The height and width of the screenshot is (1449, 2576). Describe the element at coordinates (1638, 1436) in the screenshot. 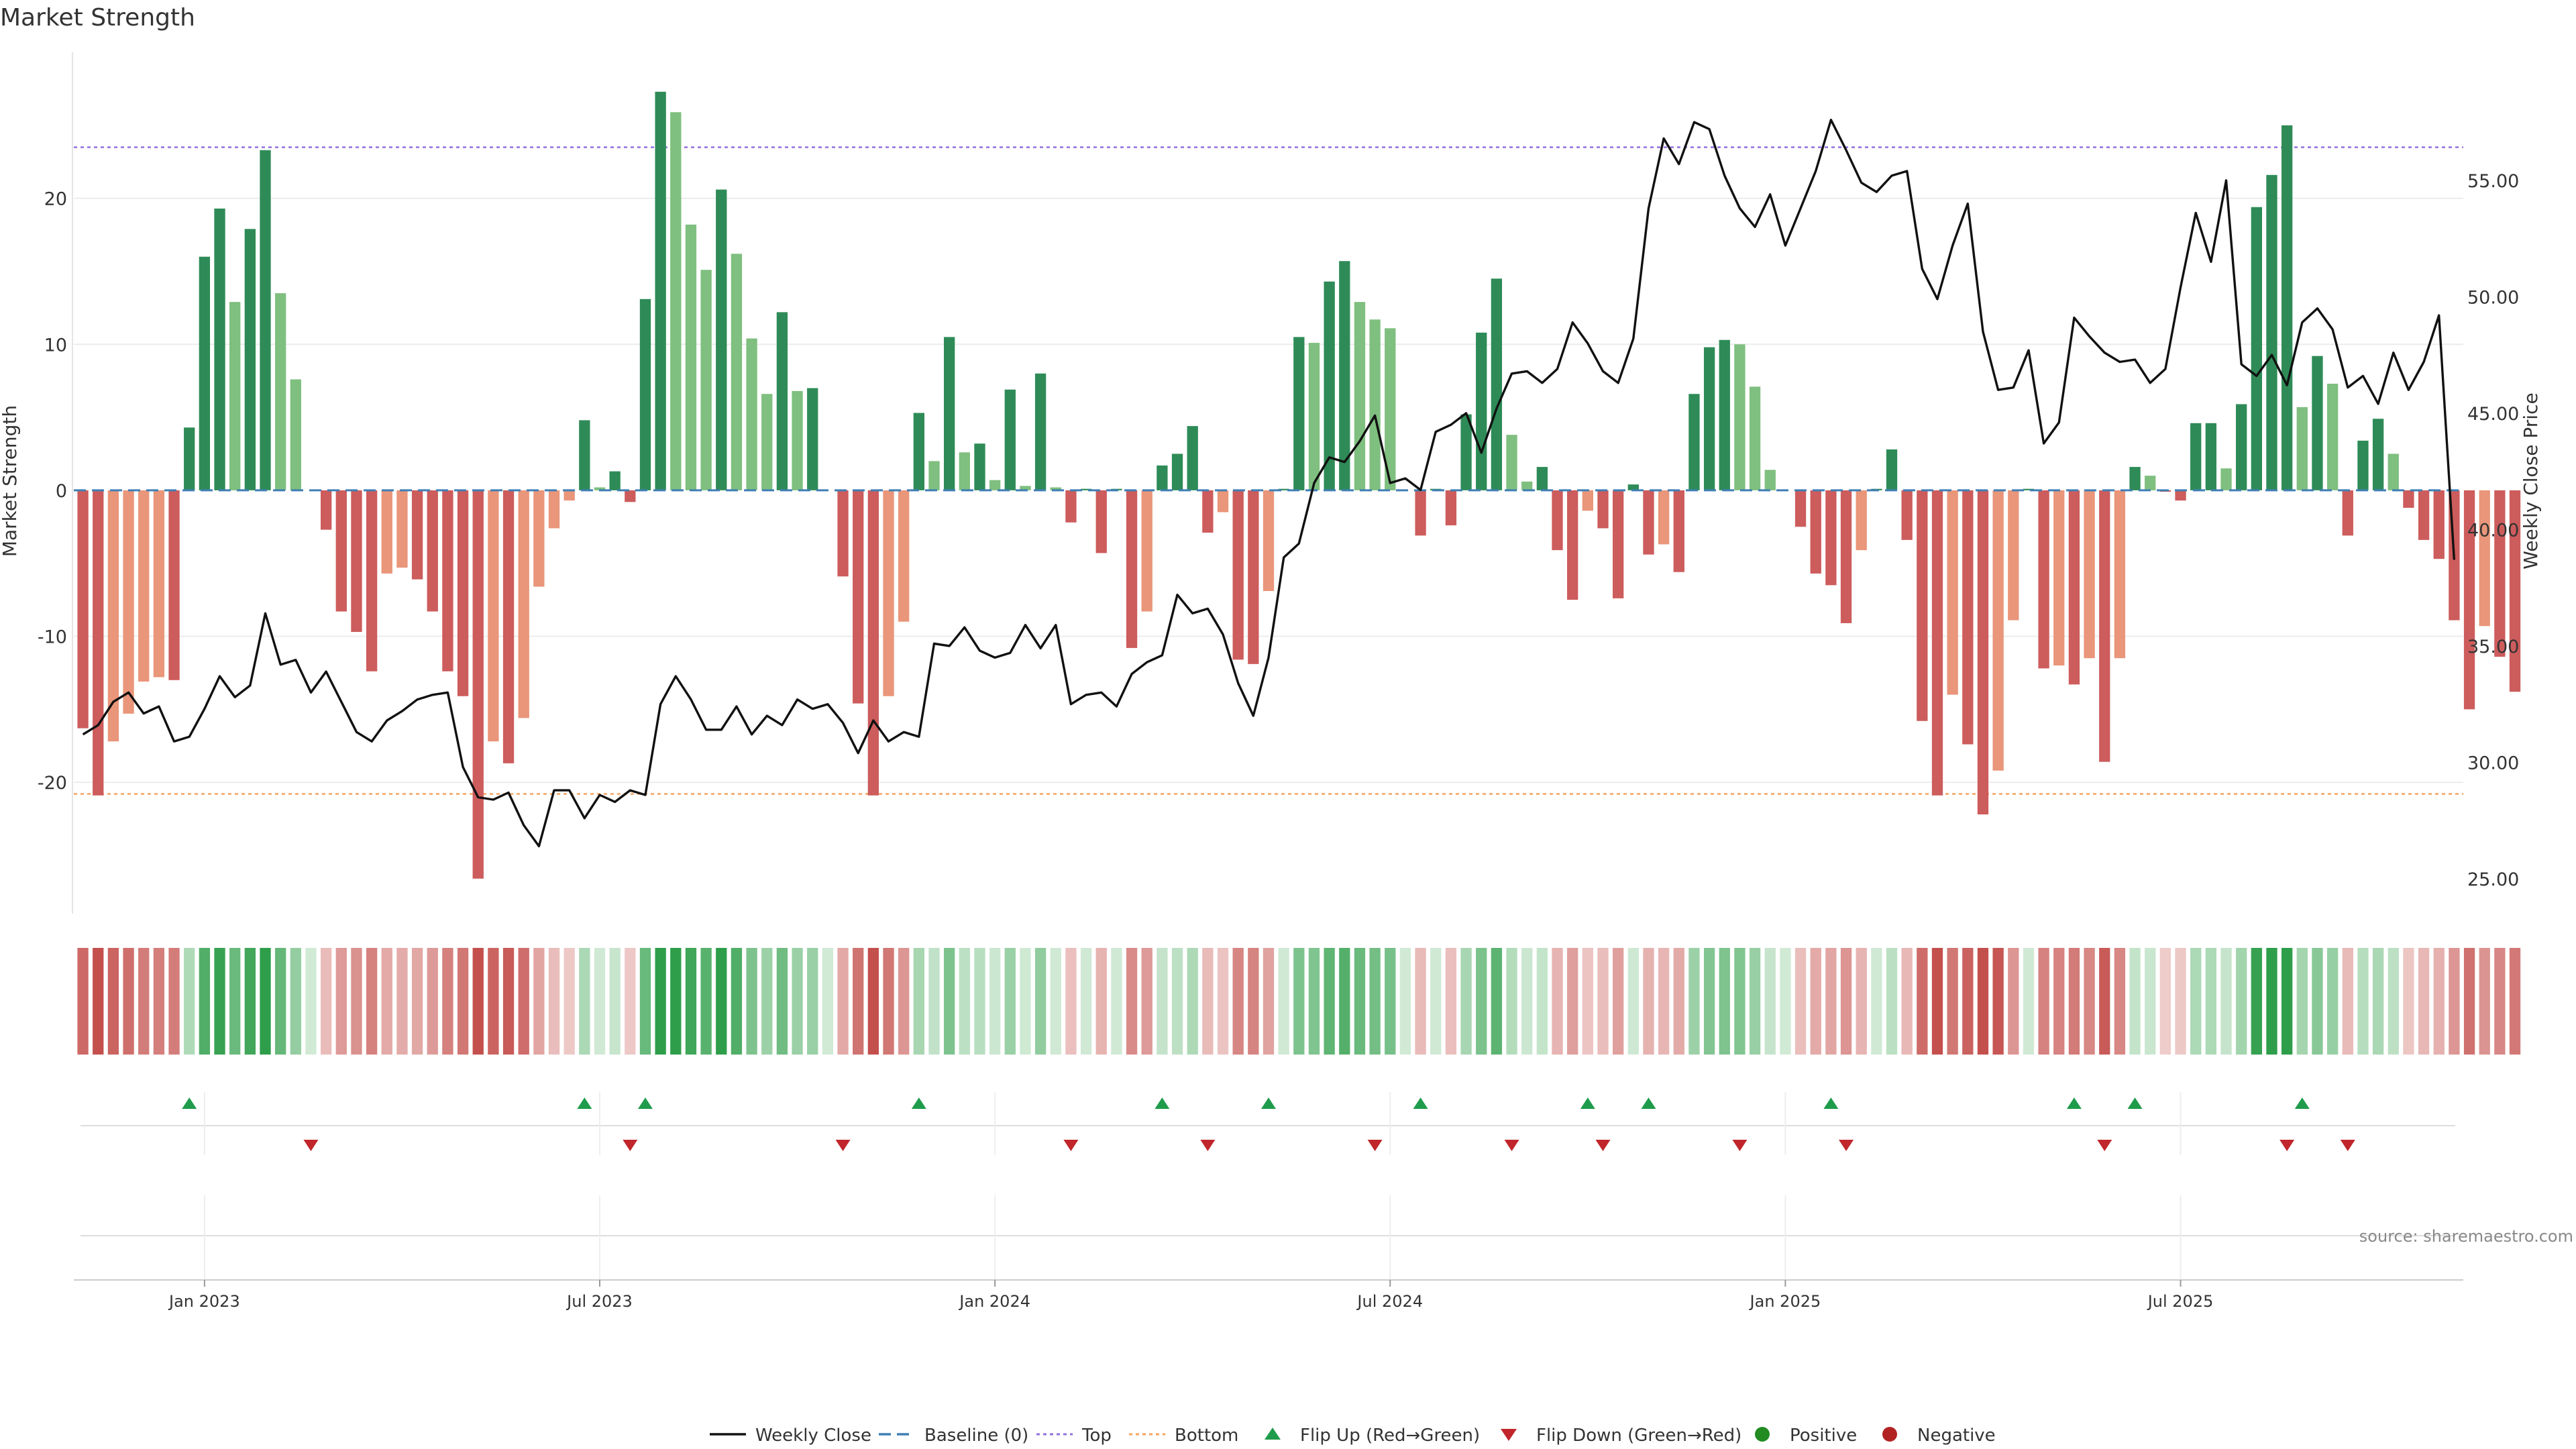

I see `legend-label: Flip Down (Green→Red)` at that location.